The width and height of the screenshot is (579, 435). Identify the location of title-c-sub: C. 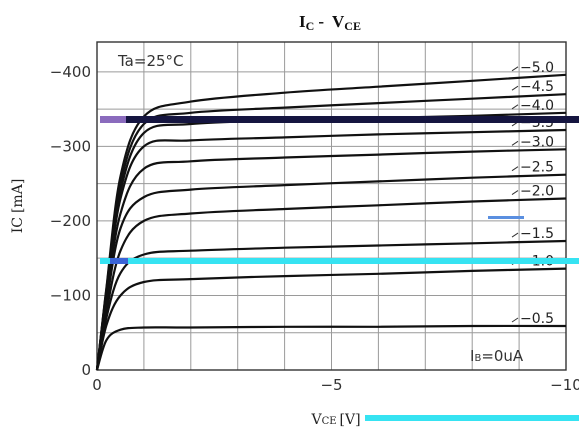
(310, 26).